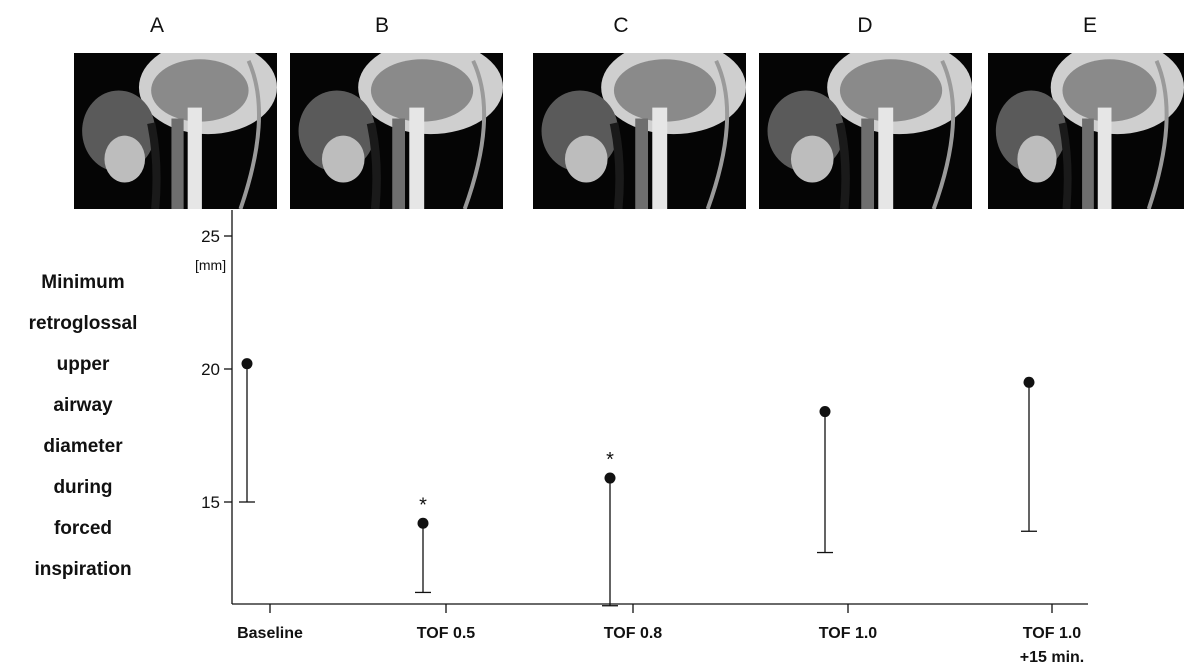 The image size is (1184, 669). I want to click on panel-letter-e: E, so click(1089, 25).